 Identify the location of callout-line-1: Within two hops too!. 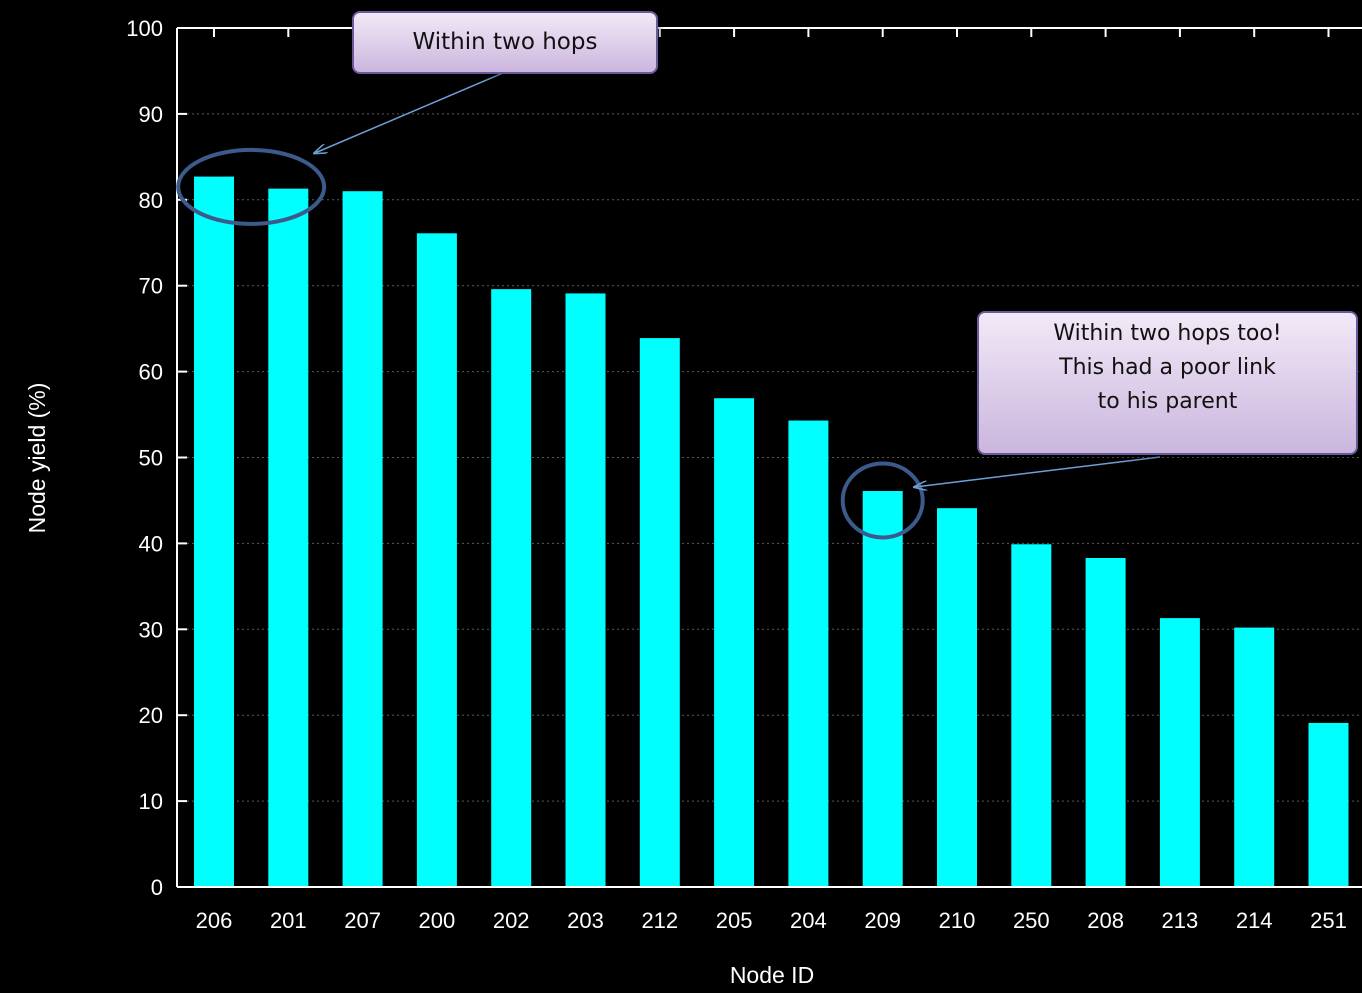
(1167, 333).